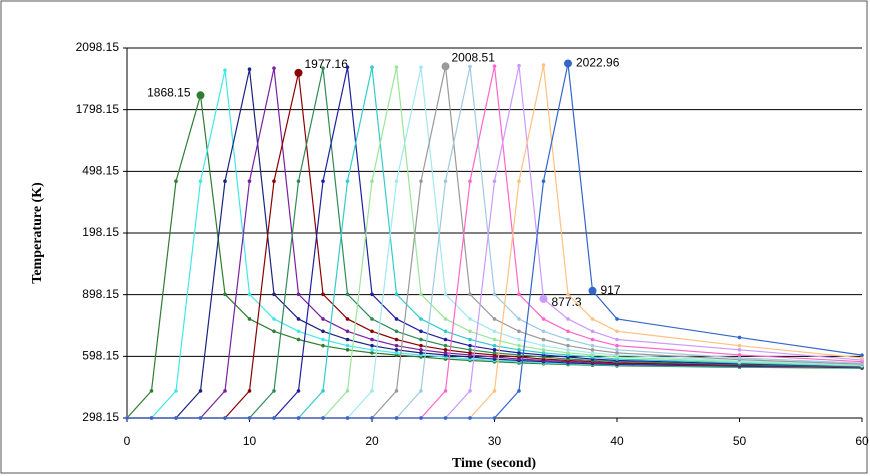 The width and height of the screenshot is (870, 476). Describe the element at coordinates (495, 441) in the screenshot. I see `x-tick-label: 30` at that location.